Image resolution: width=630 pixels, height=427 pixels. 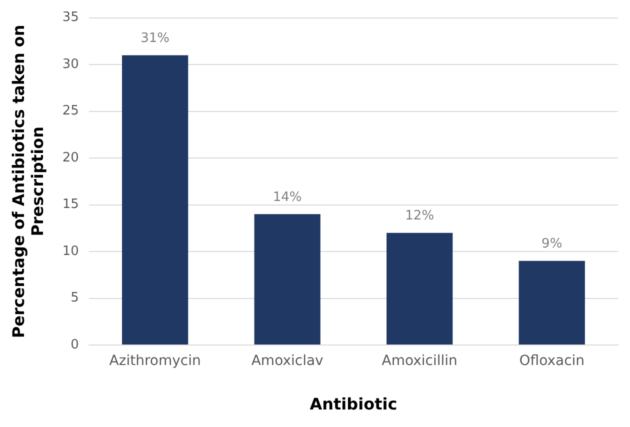 What do you see at coordinates (74, 344) in the screenshot?
I see `y-tick-label: 0` at bounding box center [74, 344].